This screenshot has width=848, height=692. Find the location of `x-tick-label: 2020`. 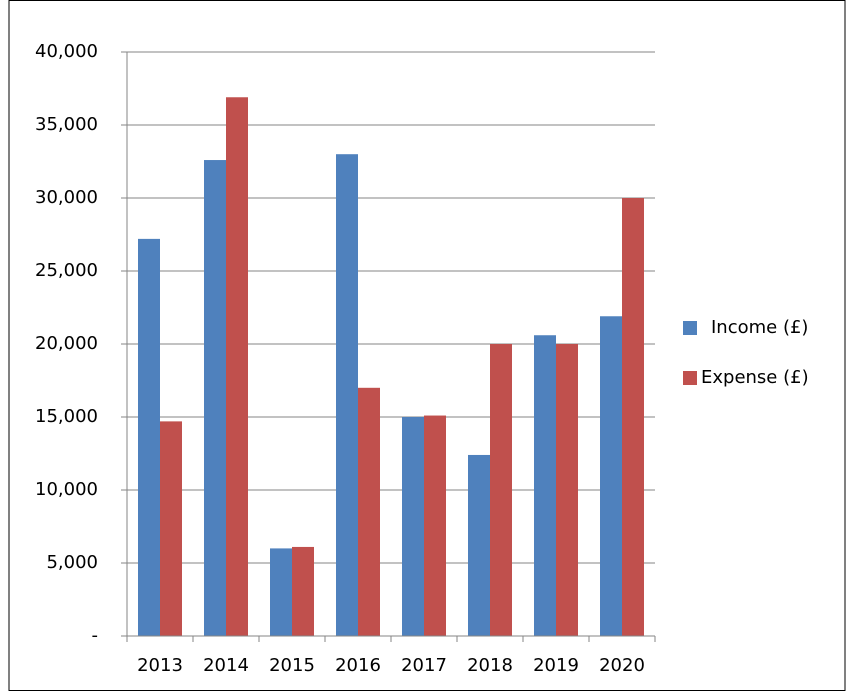

x-tick-label: 2020 is located at coordinates (622, 665).